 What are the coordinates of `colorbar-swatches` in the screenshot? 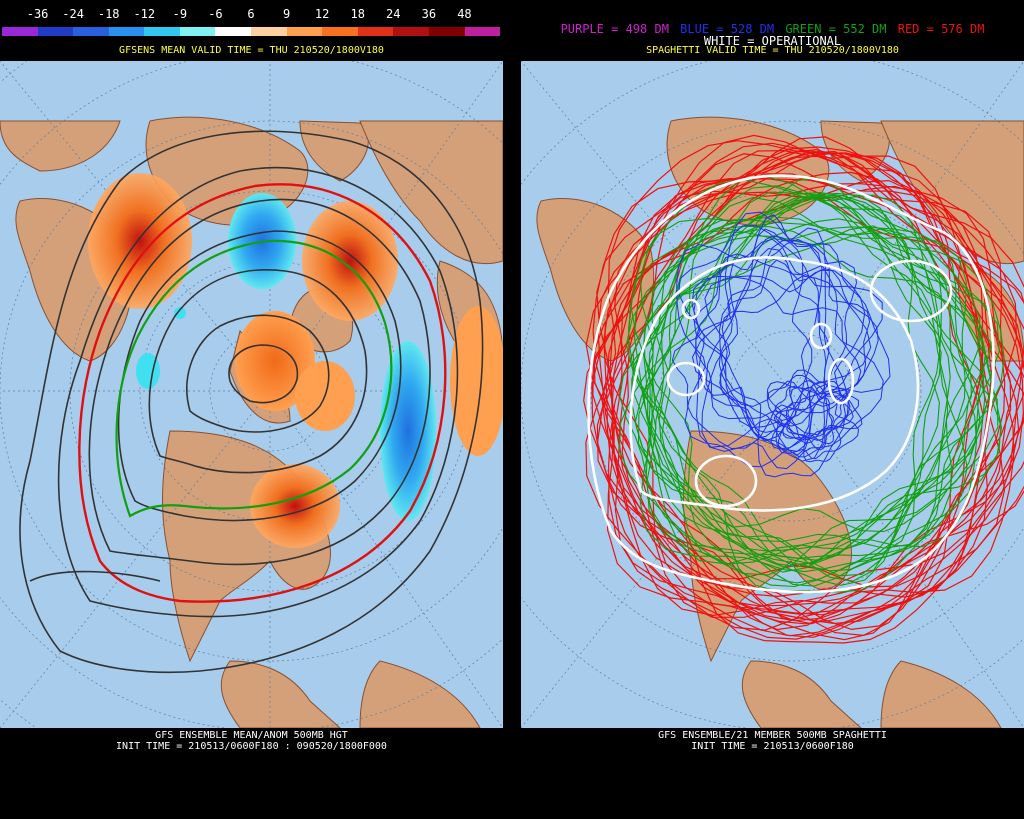 It's located at (251, 31).